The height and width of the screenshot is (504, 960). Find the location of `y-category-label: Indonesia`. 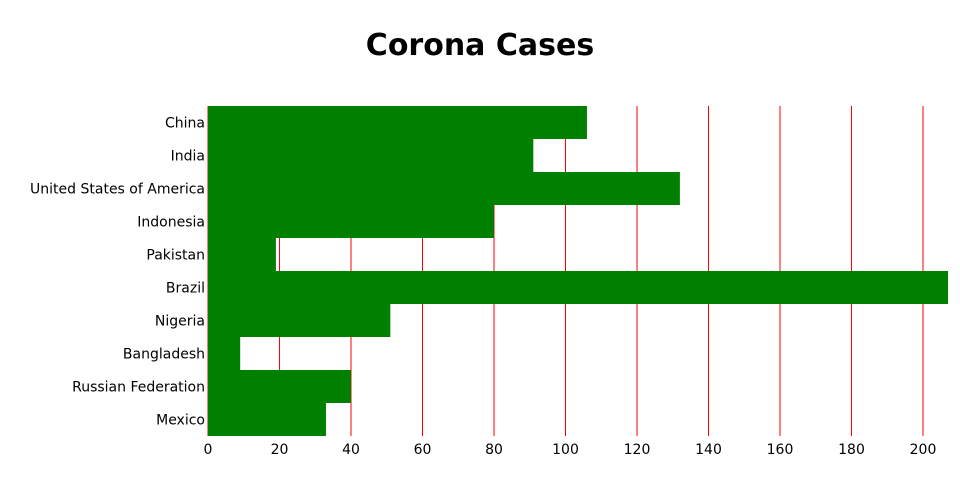

y-category-label: Indonesia is located at coordinates (171, 223).